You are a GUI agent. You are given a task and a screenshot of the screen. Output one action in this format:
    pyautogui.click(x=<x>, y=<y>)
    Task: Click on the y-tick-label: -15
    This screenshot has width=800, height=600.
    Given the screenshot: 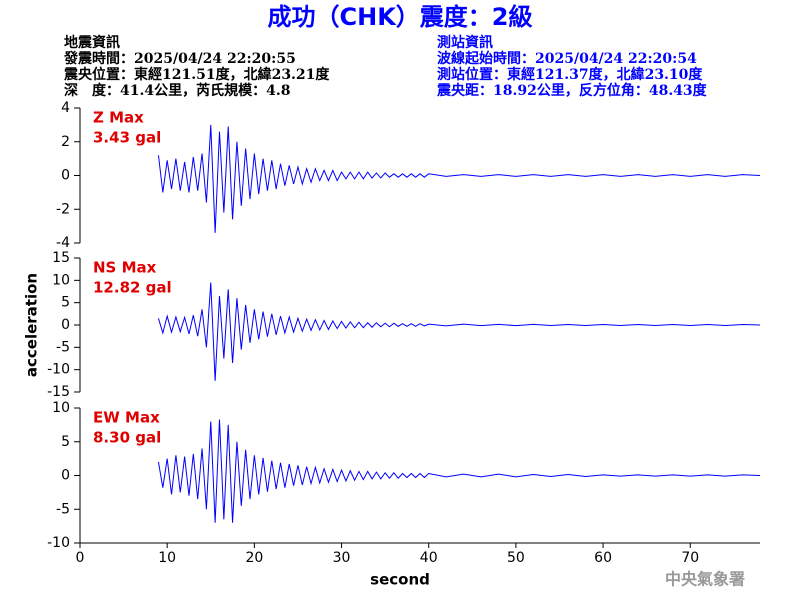 What is the action you would take?
    pyautogui.click(x=58, y=392)
    